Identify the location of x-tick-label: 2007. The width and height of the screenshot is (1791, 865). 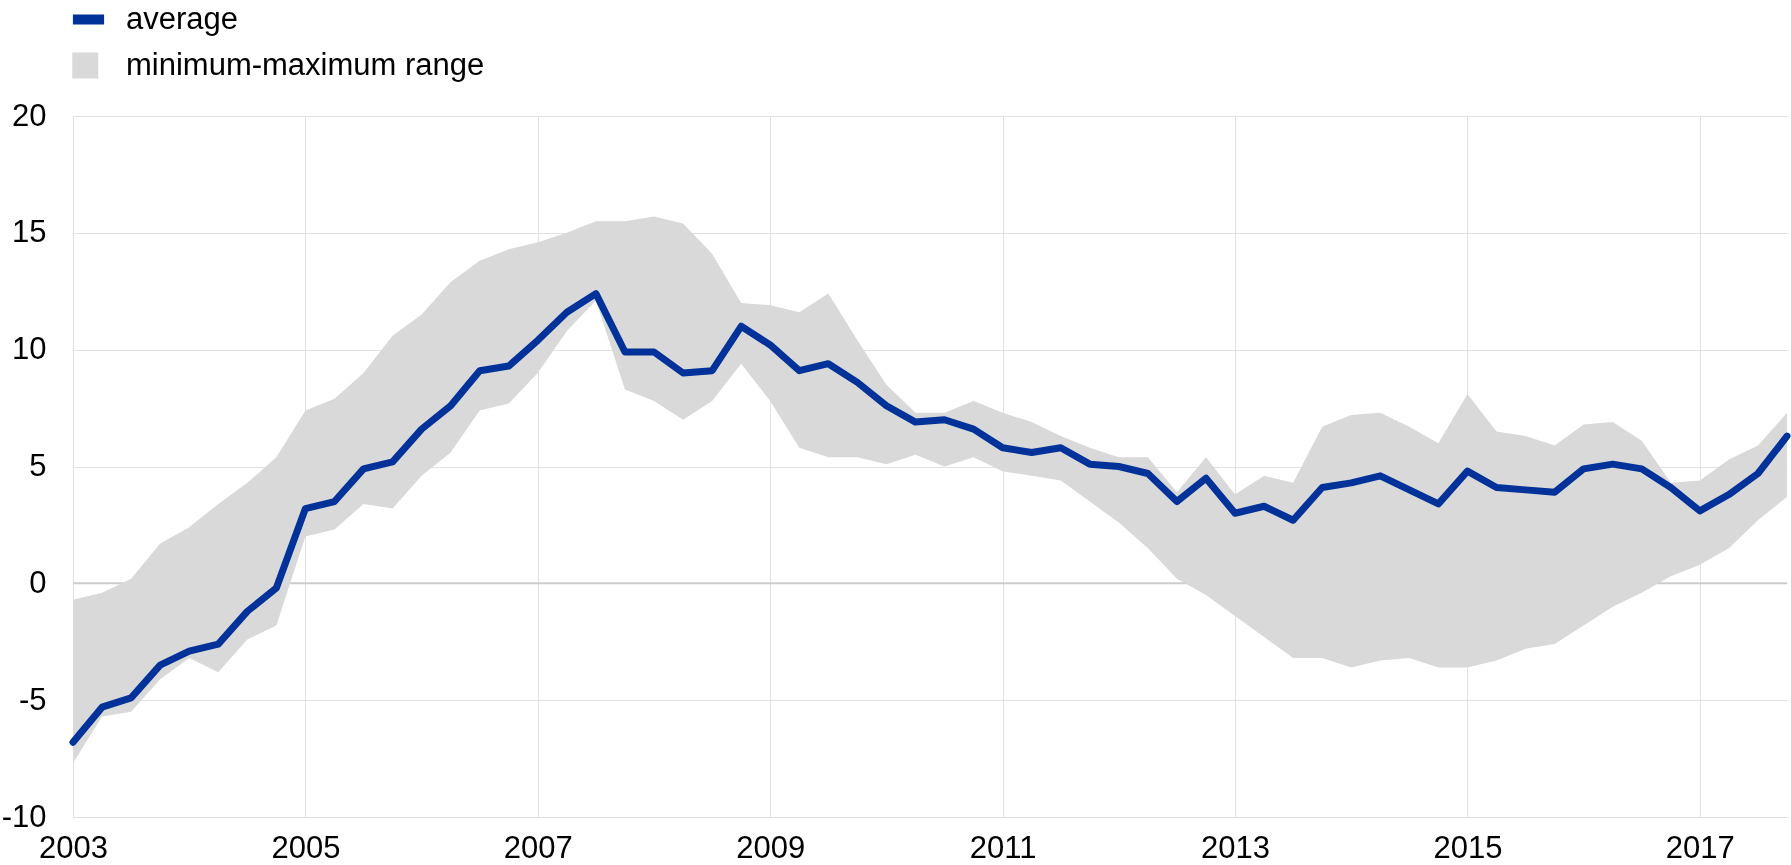
(538, 847).